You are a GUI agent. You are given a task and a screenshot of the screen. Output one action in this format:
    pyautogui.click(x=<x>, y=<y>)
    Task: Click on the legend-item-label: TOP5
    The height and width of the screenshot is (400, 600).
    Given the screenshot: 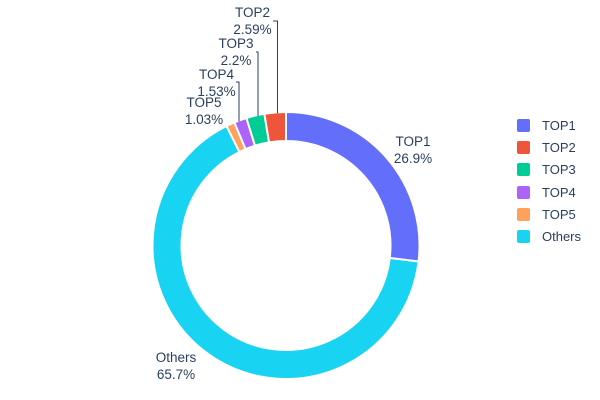 What is the action you would take?
    pyautogui.click(x=559, y=214)
    